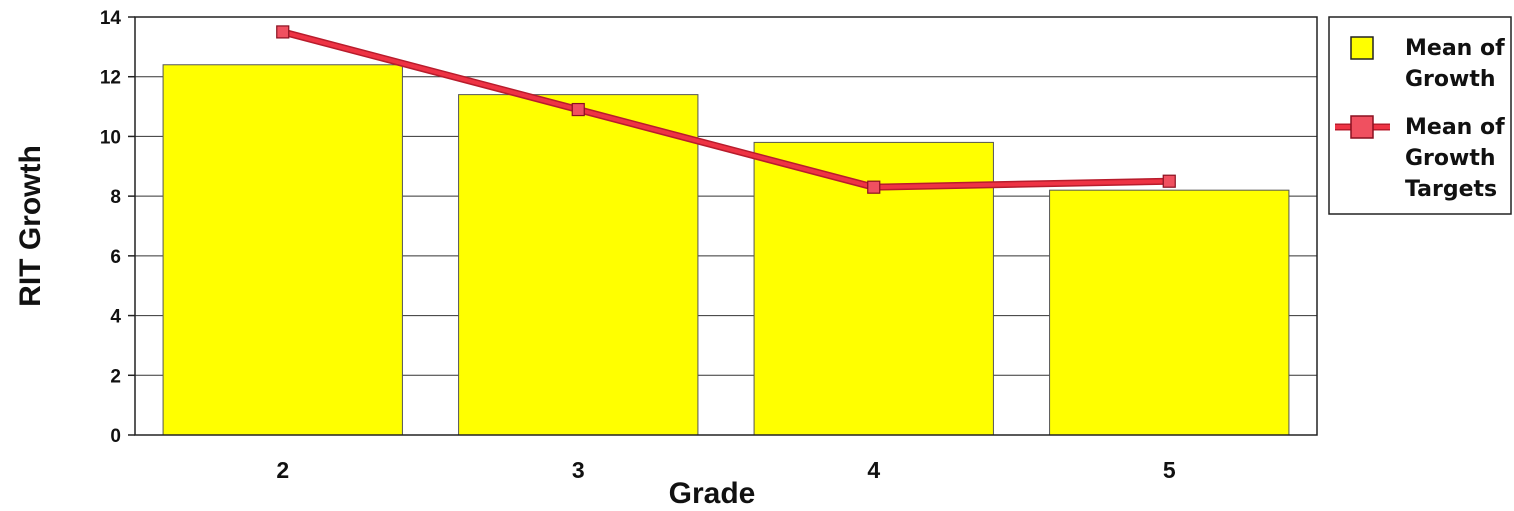  I want to click on legend: Mean of Growth Mean of Growth Targets, so click(1420, 115).